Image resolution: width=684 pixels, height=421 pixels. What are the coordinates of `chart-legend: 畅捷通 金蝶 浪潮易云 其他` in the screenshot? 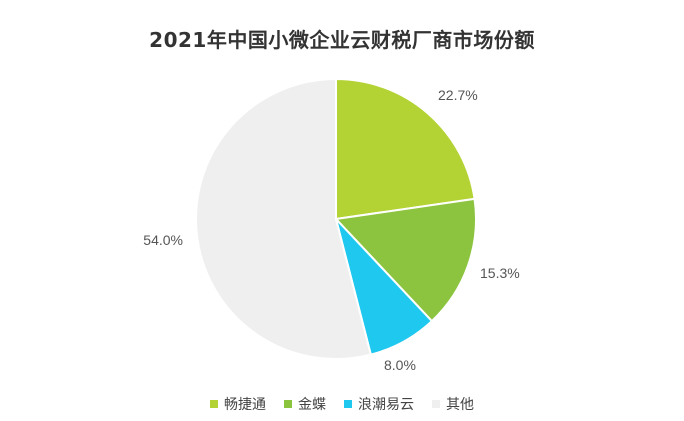 It's located at (342, 404).